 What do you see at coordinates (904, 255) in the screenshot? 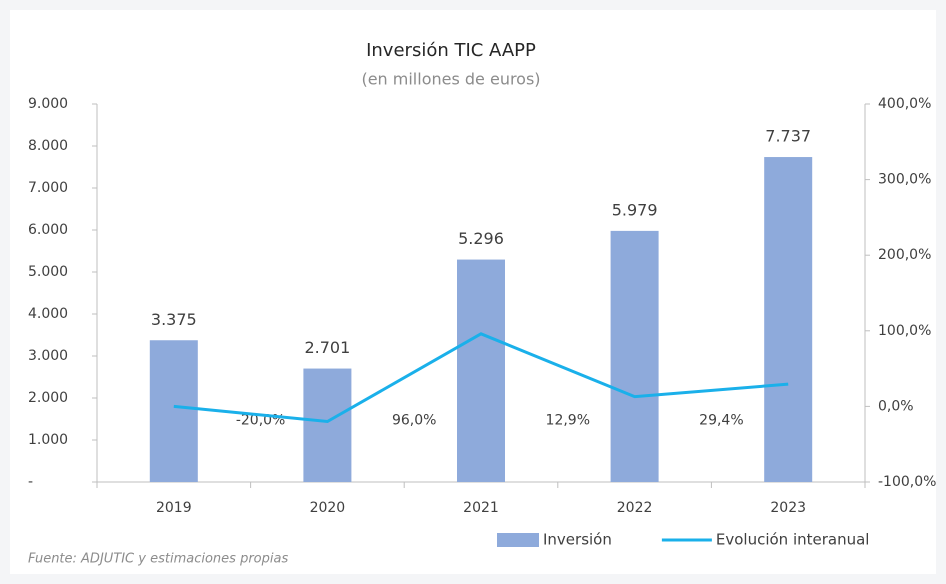
I see `y2-tick-label: 200,0%` at bounding box center [904, 255].